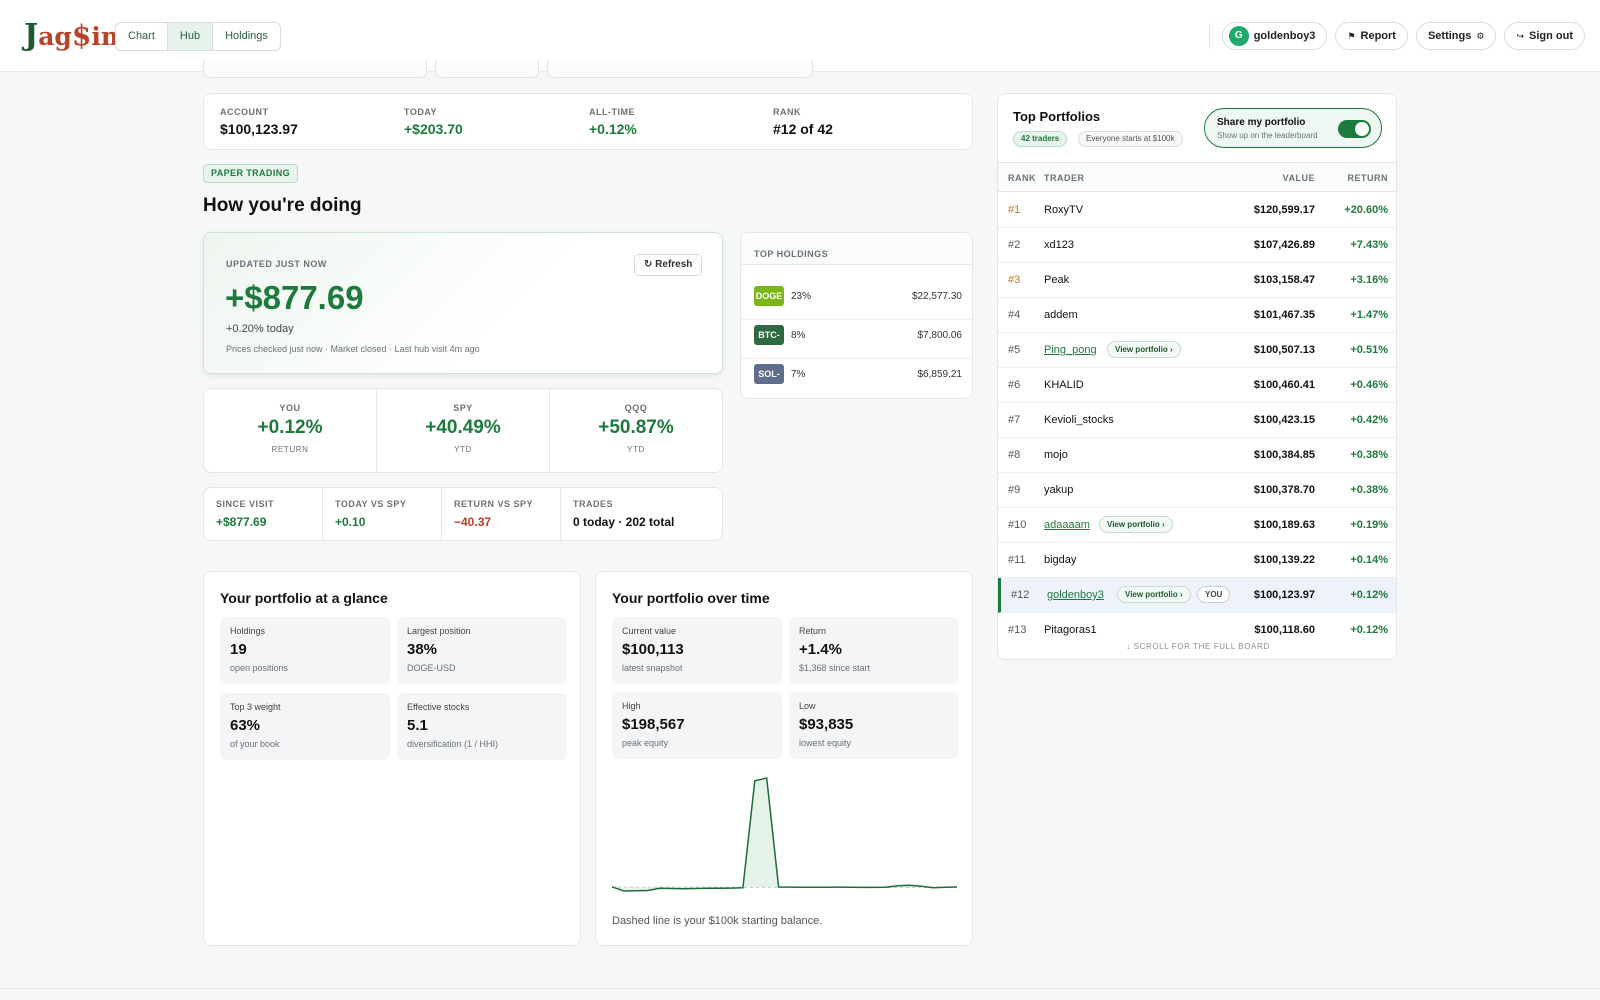 The height and width of the screenshot is (1000, 1600). I want to click on return-cell: +0.42%, so click(1369, 420).